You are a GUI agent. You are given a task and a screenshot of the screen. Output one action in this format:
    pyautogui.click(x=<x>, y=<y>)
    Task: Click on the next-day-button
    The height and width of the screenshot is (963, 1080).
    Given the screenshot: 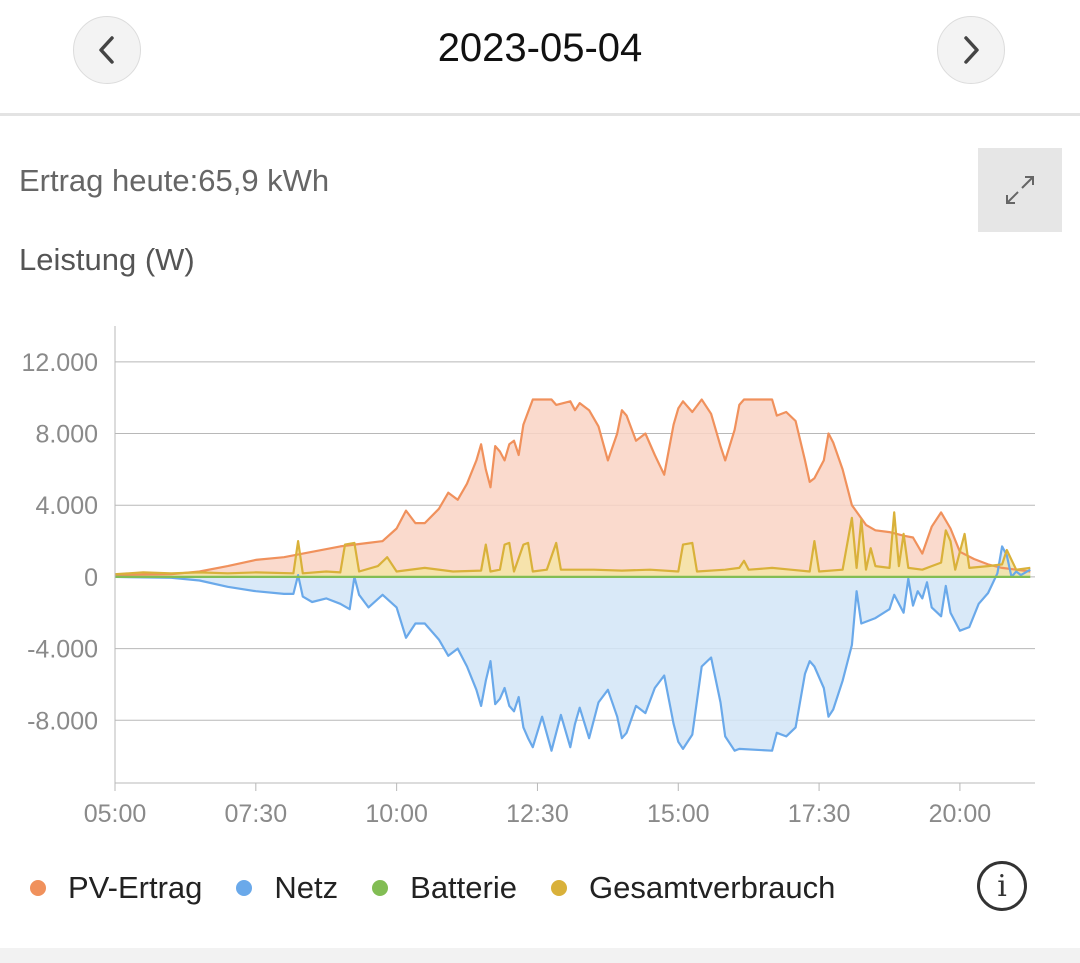 What is the action you would take?
    pyautogui.click(x=971, y=50)
    